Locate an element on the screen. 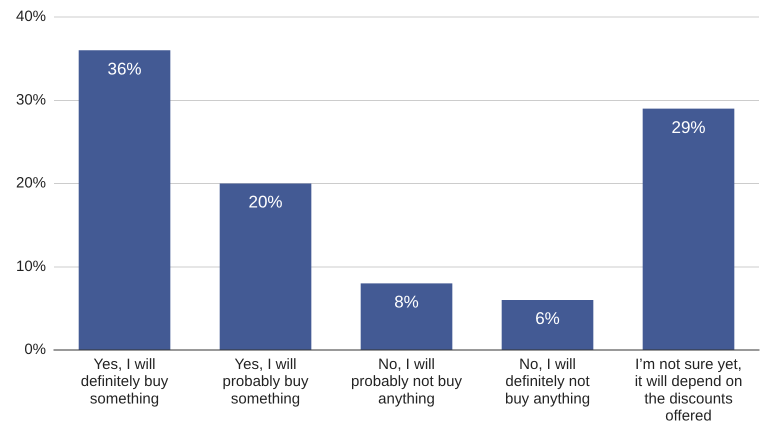 The height and width of the screenshot is (435, 773). data-label: 20% is located at coordinates (265, 202).